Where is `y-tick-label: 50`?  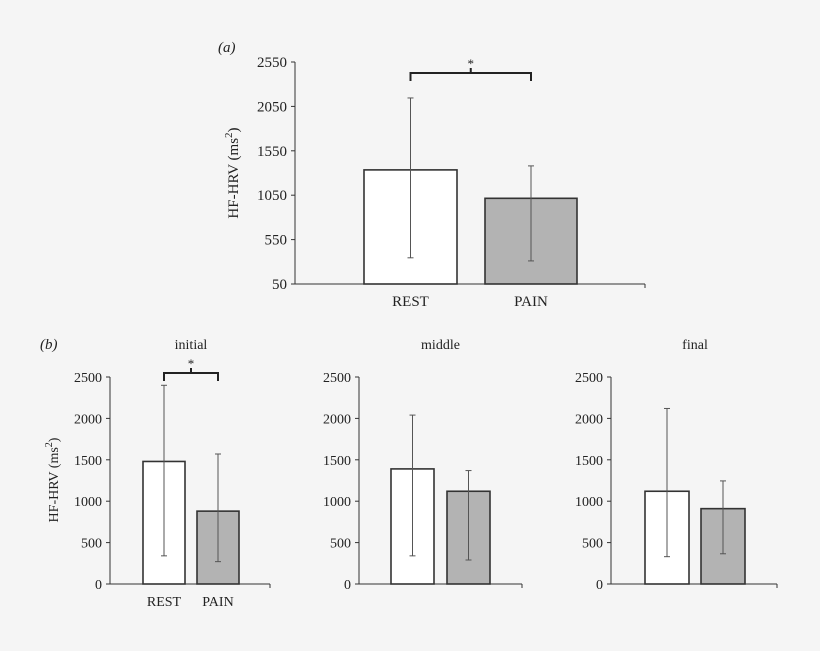
y-tick-label: 50 is located at coordinates (279, 285).